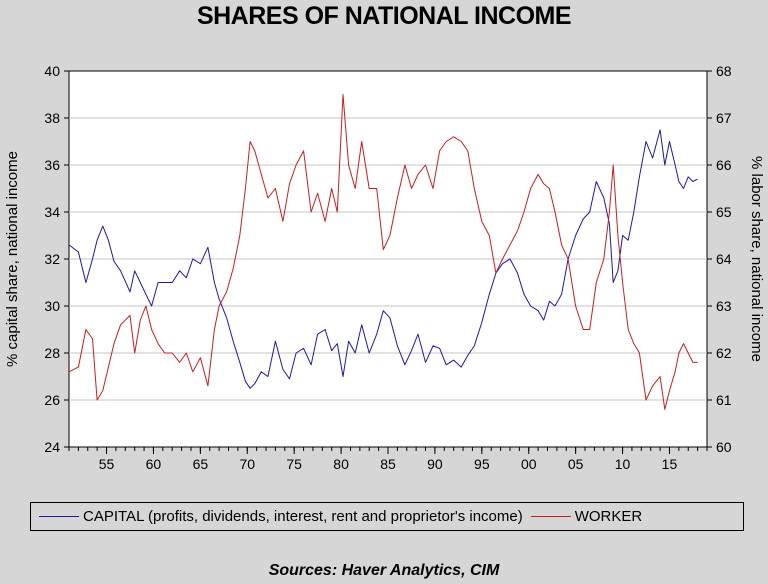  What do you see at coordinates (550, 516) in the screenshot?
I see `legend-swatch-worker` at bounding box center [550, 516].